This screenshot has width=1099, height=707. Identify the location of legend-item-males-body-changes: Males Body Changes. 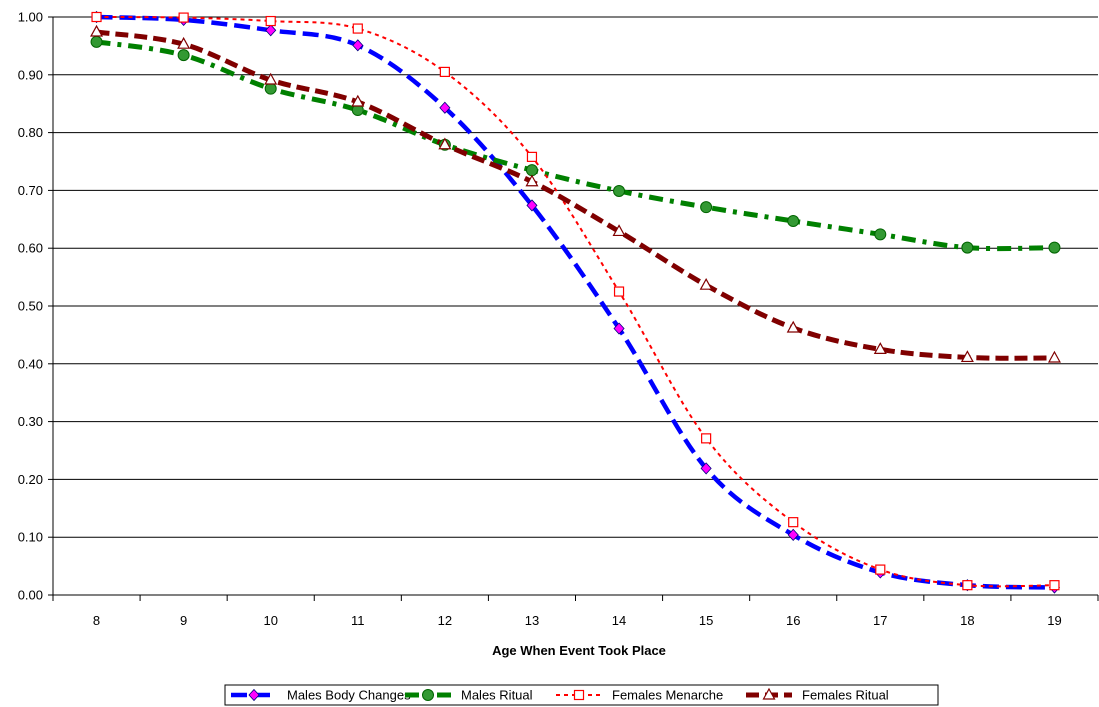
(321, 695).